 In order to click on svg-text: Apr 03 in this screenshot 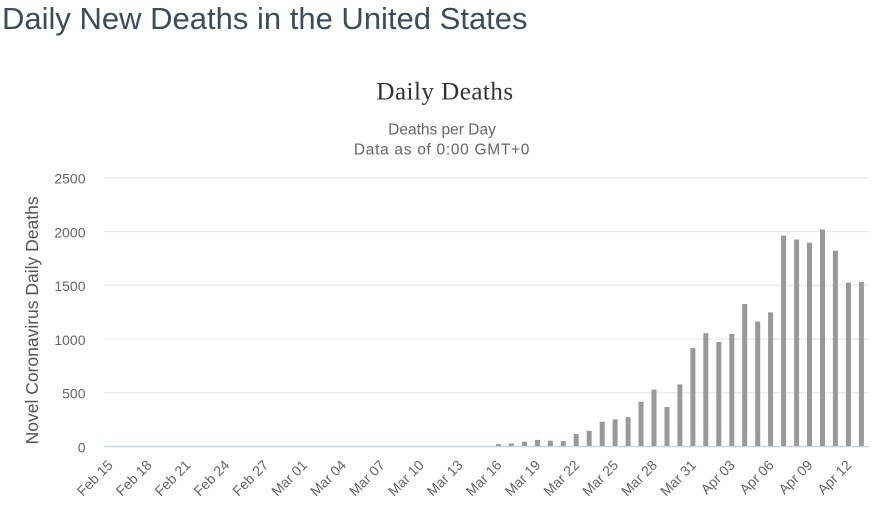, I will do `click(717, 477)`.